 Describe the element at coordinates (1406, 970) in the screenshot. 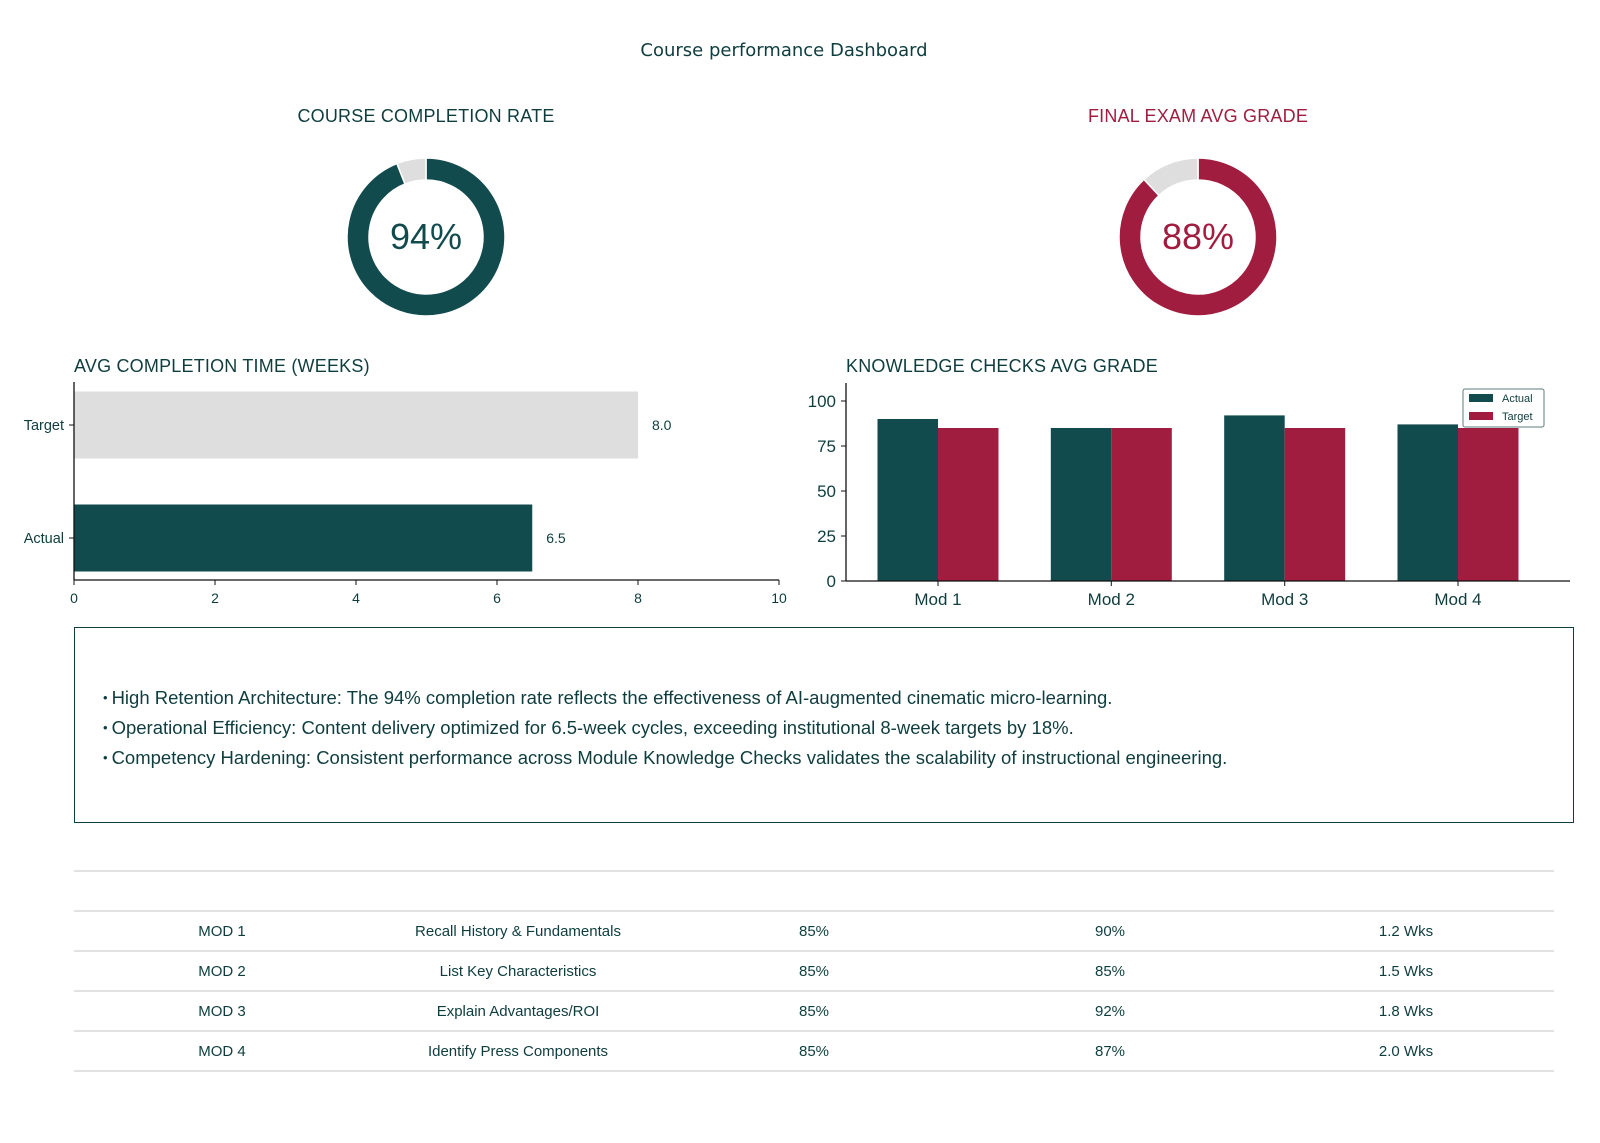

I see `module-time: 1.5 Wks` at that location.